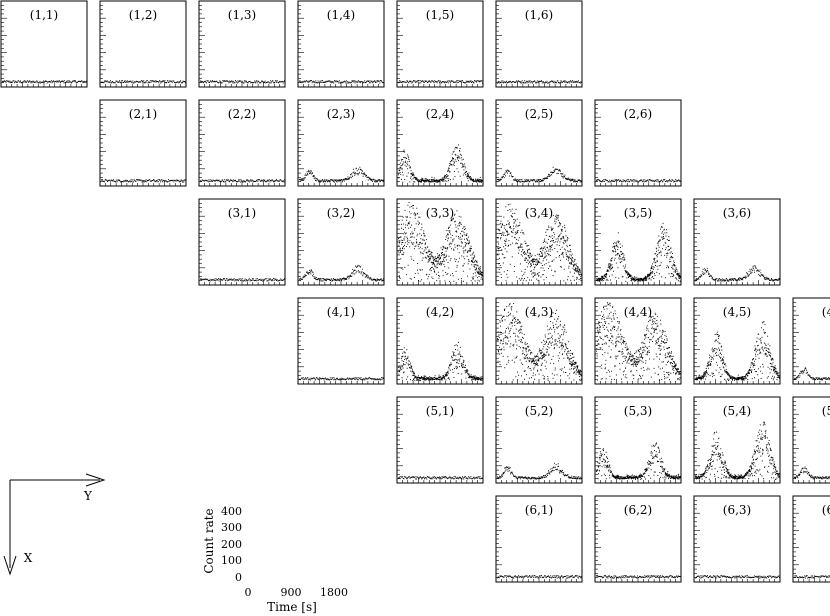  What do you see at coordinates (737, 411) in the screenshot?
I see `panel-label: (5,4)` at bounding box center [737, 411].